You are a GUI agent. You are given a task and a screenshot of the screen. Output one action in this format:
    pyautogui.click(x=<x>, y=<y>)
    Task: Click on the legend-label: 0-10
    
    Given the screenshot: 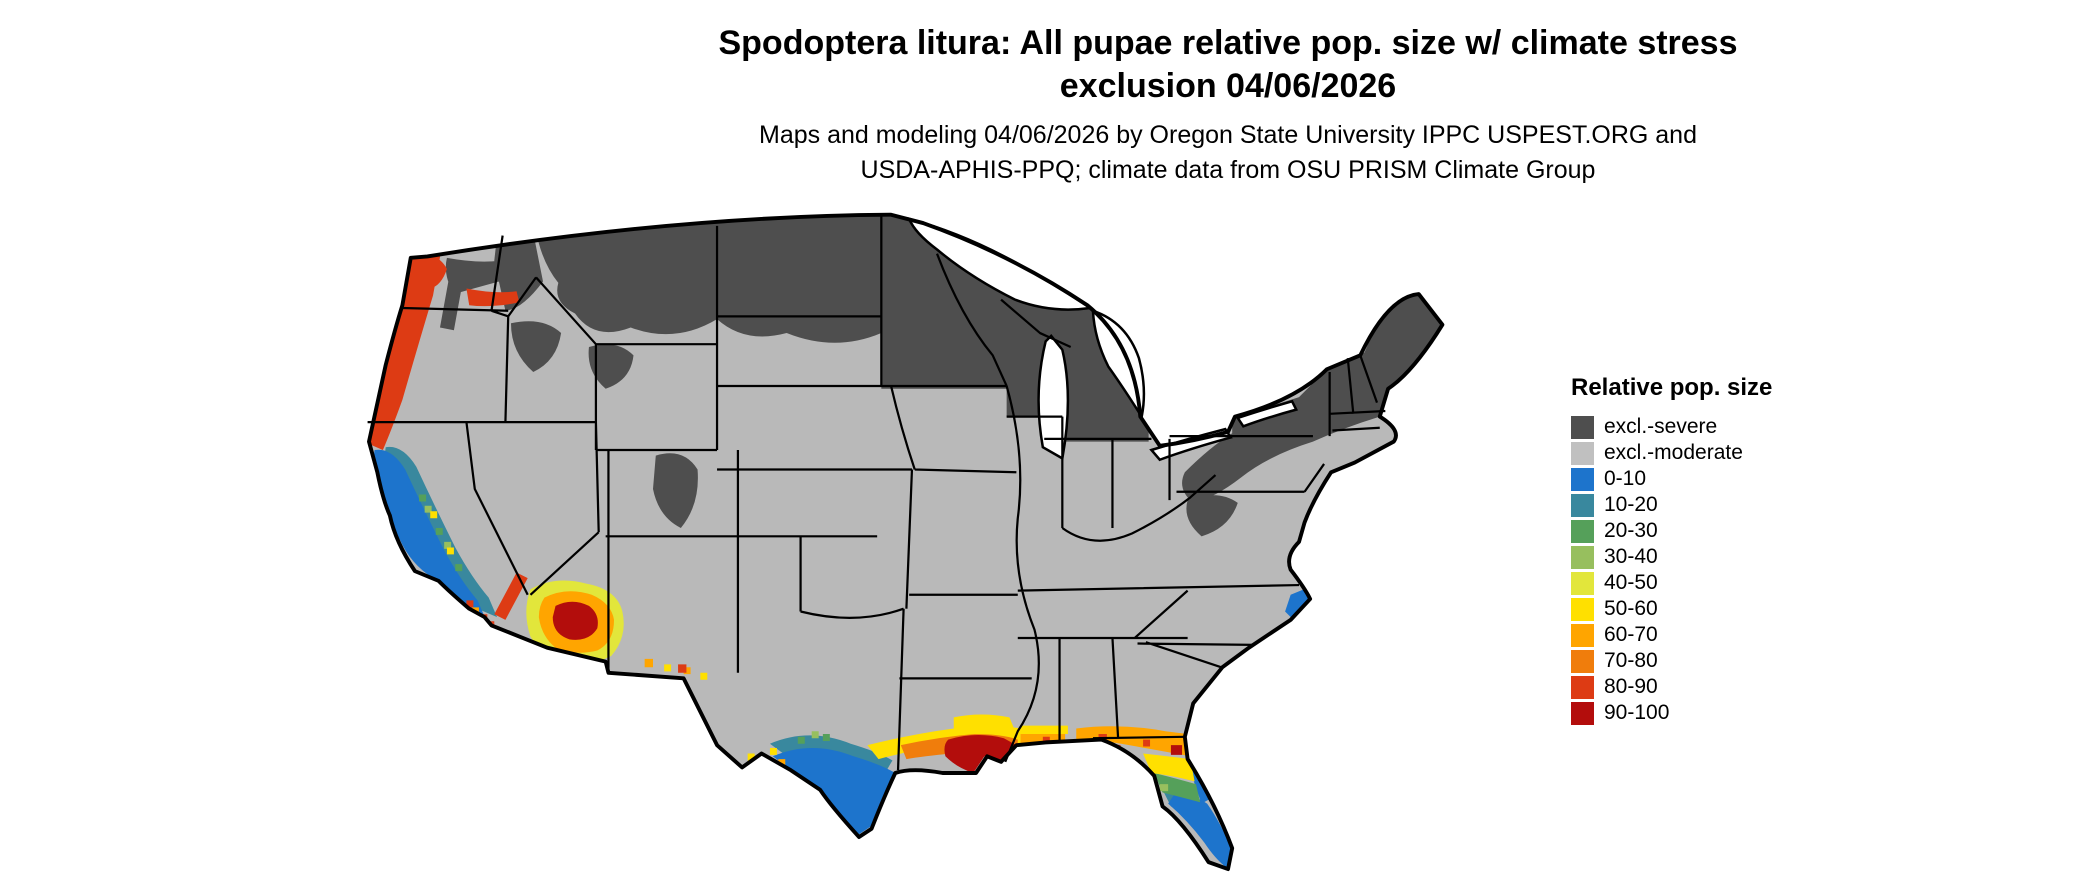 What is the action you would take?
    pyautogui.click(x=1625, y=478)
    